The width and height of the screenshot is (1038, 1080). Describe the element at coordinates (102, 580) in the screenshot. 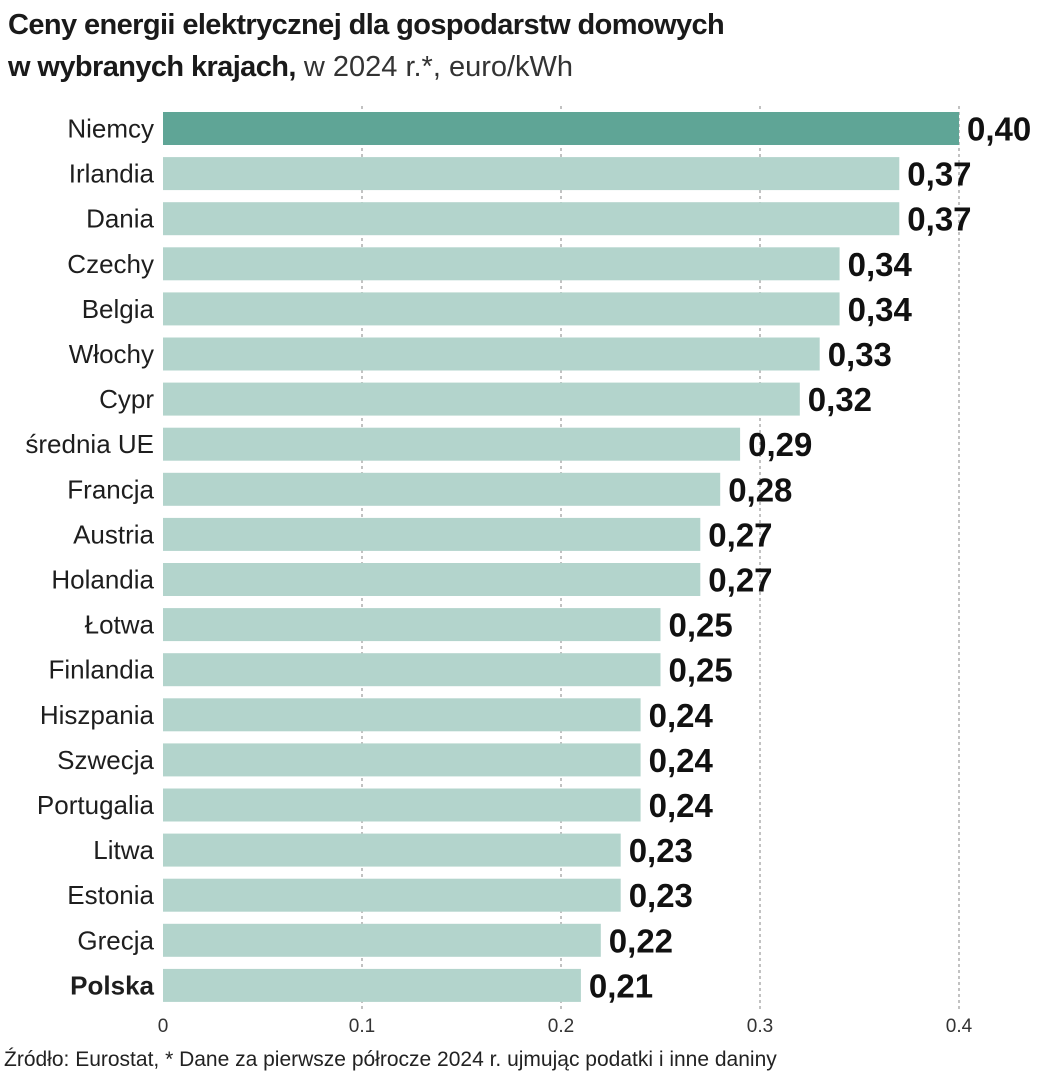

I see `category-label: Holandia` at that location.